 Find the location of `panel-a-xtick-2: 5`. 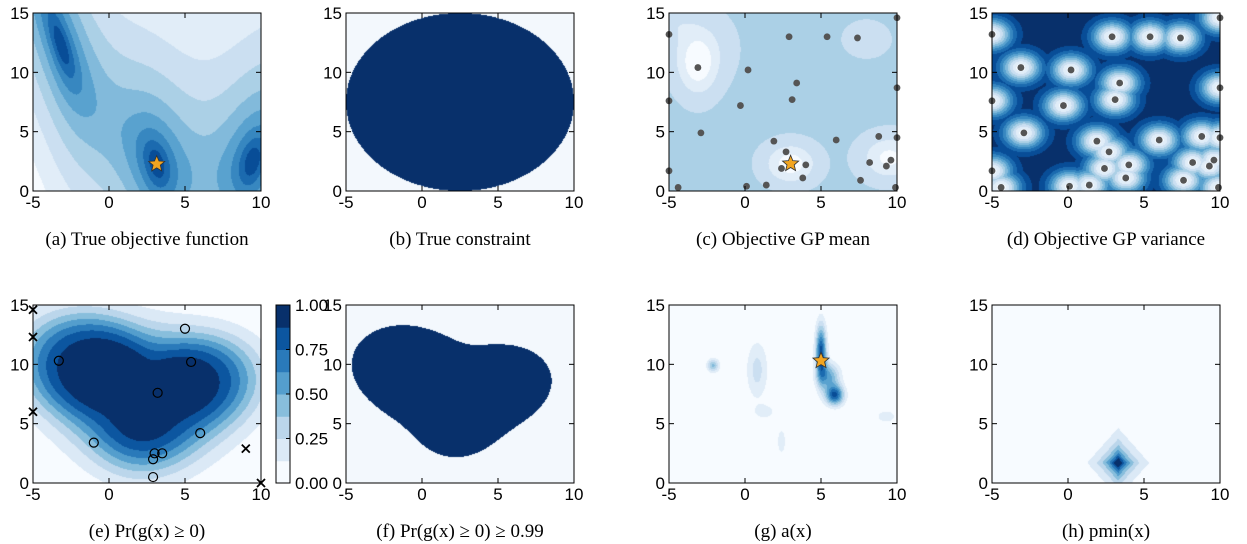

panel-a-xtick-2: 5 is located at coordinates (184, 202).